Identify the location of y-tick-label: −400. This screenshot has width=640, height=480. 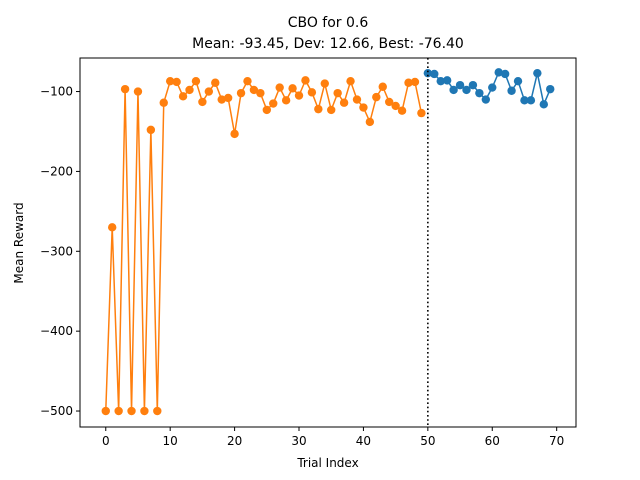
(56, 331).